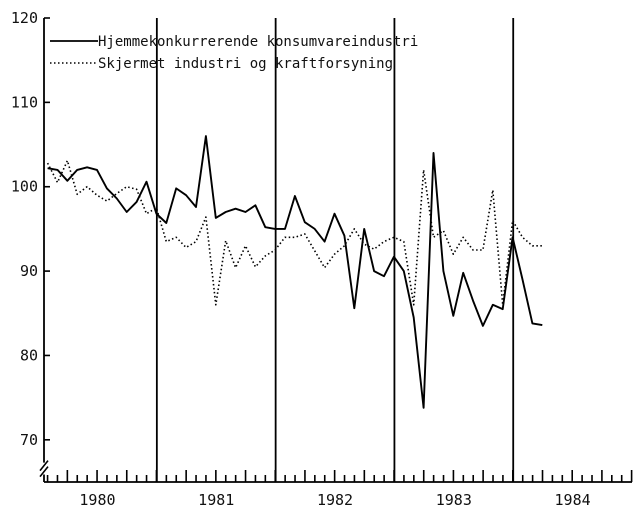  I want to click on y-tick-label: 80, so click(29, 355).